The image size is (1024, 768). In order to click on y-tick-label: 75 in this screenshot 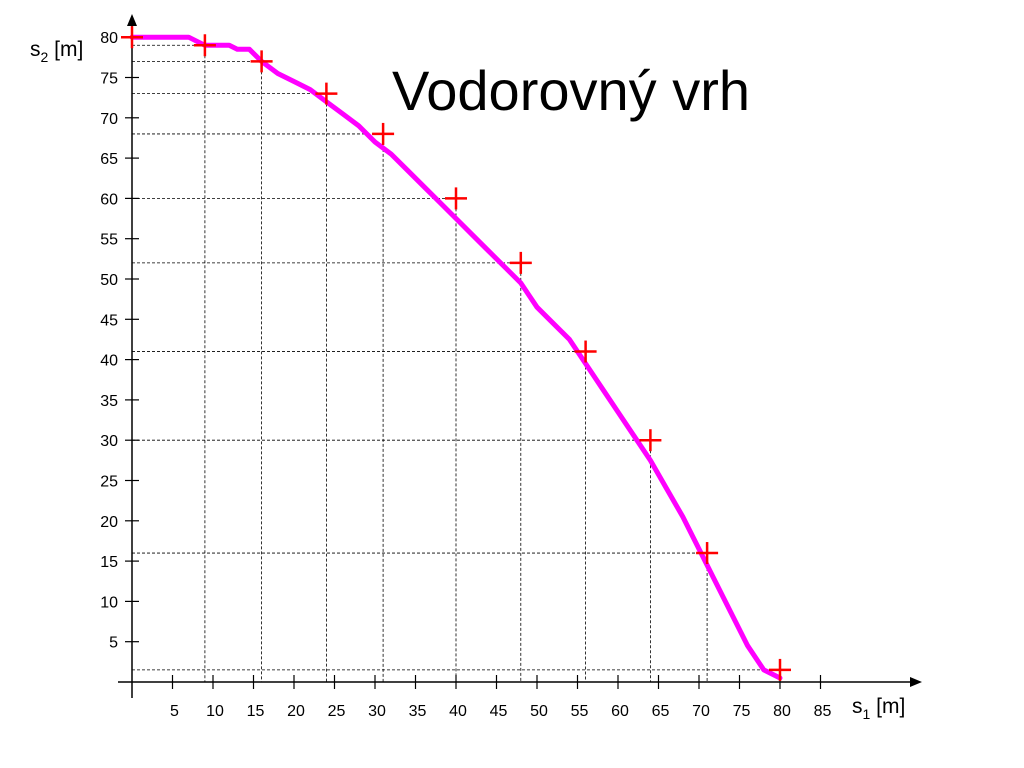, I will do `click(109, 79)`.